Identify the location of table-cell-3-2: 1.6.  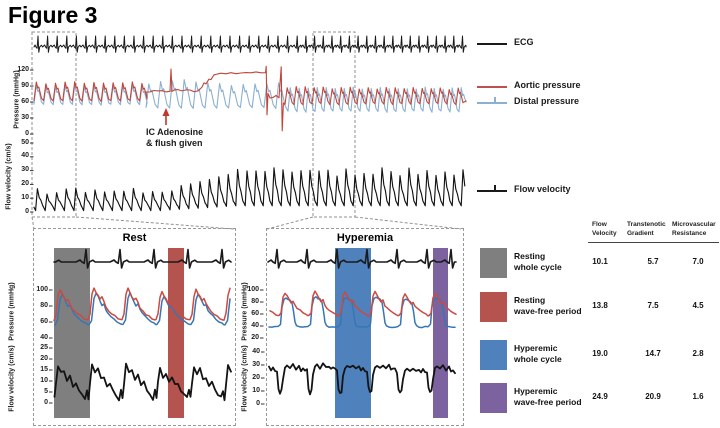
(698, 396).